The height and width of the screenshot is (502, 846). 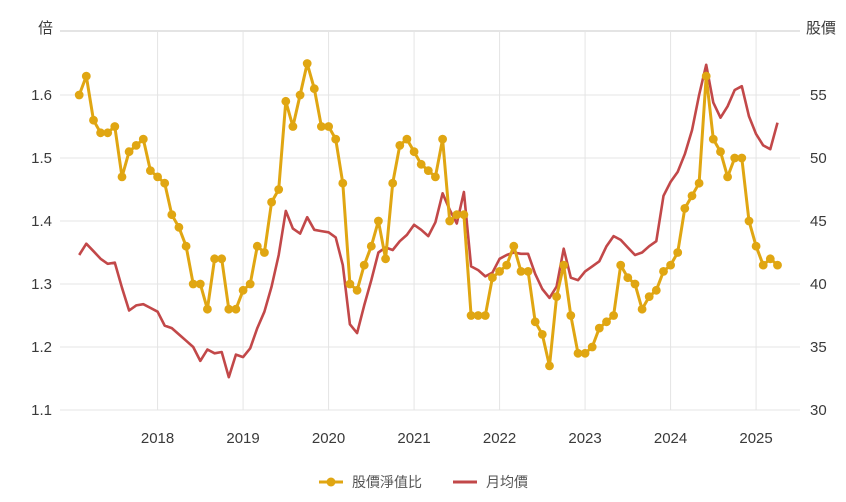 What do you see at coordinates (45, 28) in the screenshot?
I see `left-axis-unit-label: 倍` at bounding box center [45, 28].